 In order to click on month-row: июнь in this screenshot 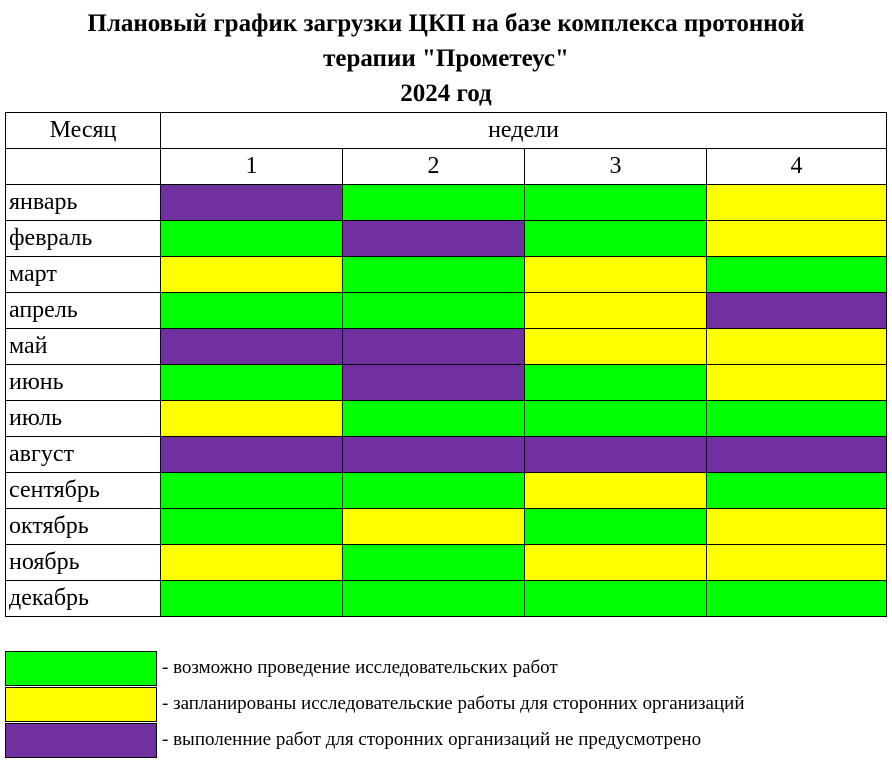, I will do `click(446, 382)`.